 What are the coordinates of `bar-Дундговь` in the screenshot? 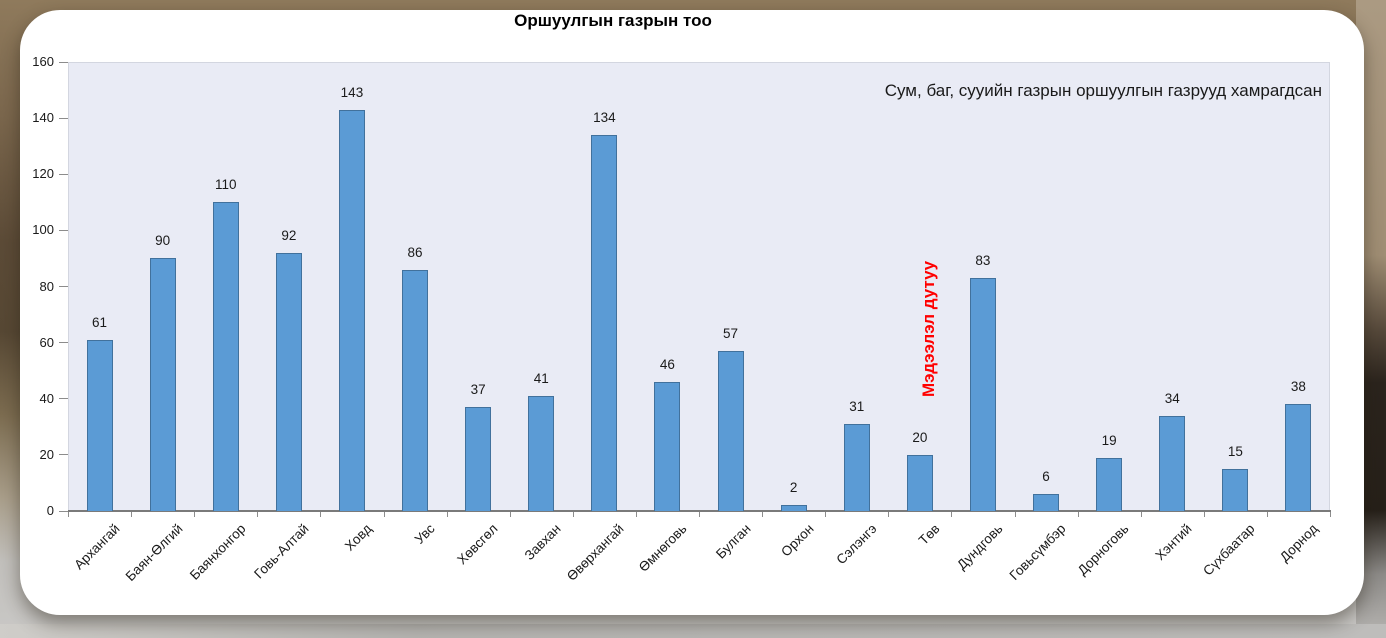 It's located at (982, 394).